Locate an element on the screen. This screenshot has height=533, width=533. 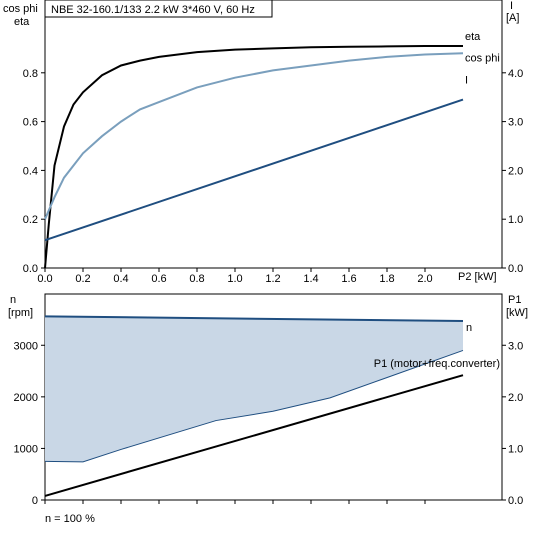
bottom-left-tick-label: 1000 is located at coordinates (26, 449).